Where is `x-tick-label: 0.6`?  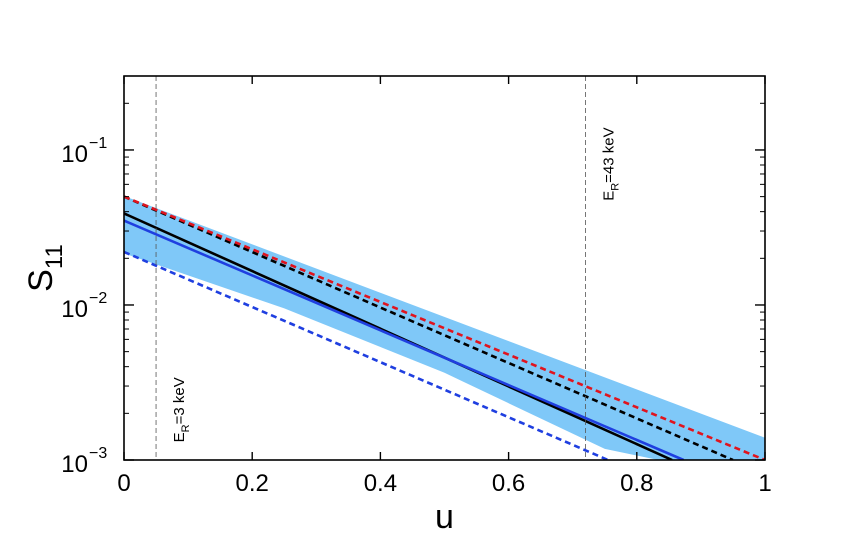
x-tick-label: 0.6 is located at coordinates (508, 483).